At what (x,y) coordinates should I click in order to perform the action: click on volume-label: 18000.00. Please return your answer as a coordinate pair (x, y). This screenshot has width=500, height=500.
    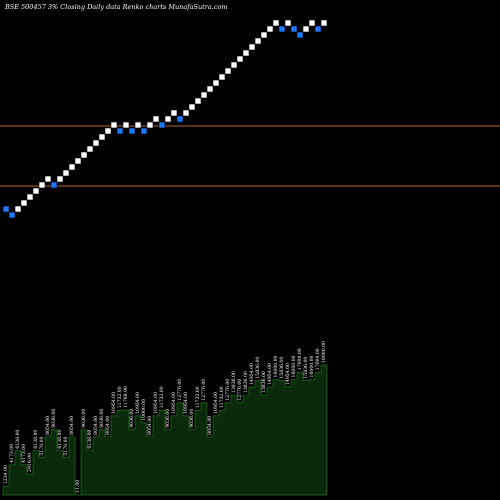
    Looking at the image, I should click on (324, 352).